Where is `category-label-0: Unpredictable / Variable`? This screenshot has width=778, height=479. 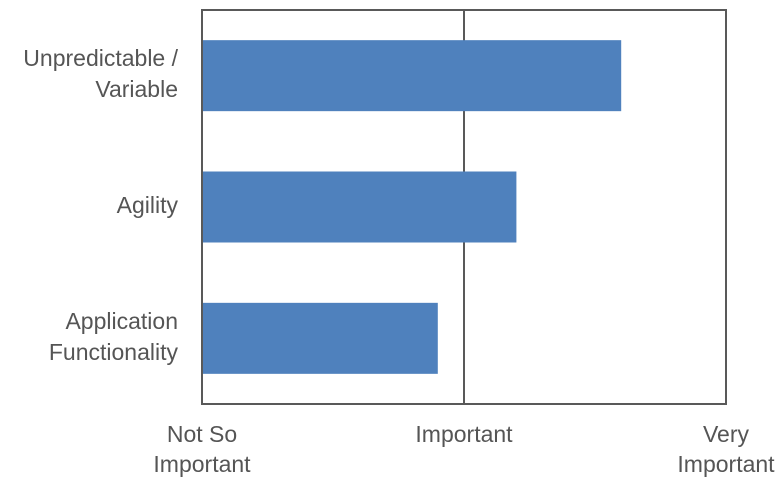 category-label-0: Unpredictable / Variable is located at coordinates (100, 73).